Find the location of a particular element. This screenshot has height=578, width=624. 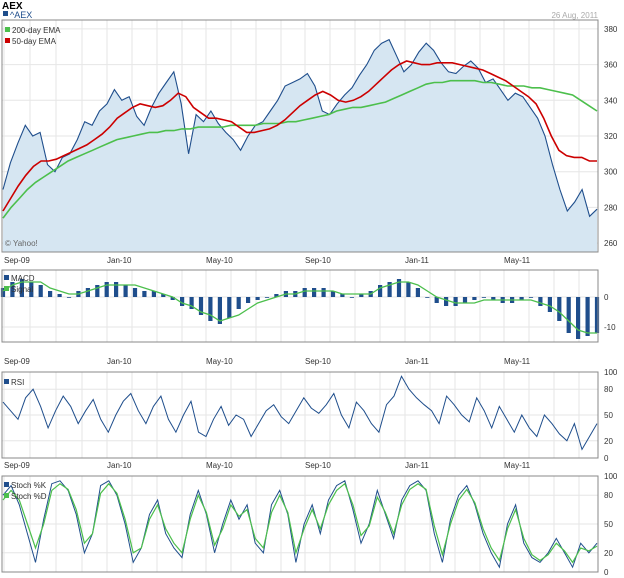

legend-swatch-signal is located at coordinates (6, 288).